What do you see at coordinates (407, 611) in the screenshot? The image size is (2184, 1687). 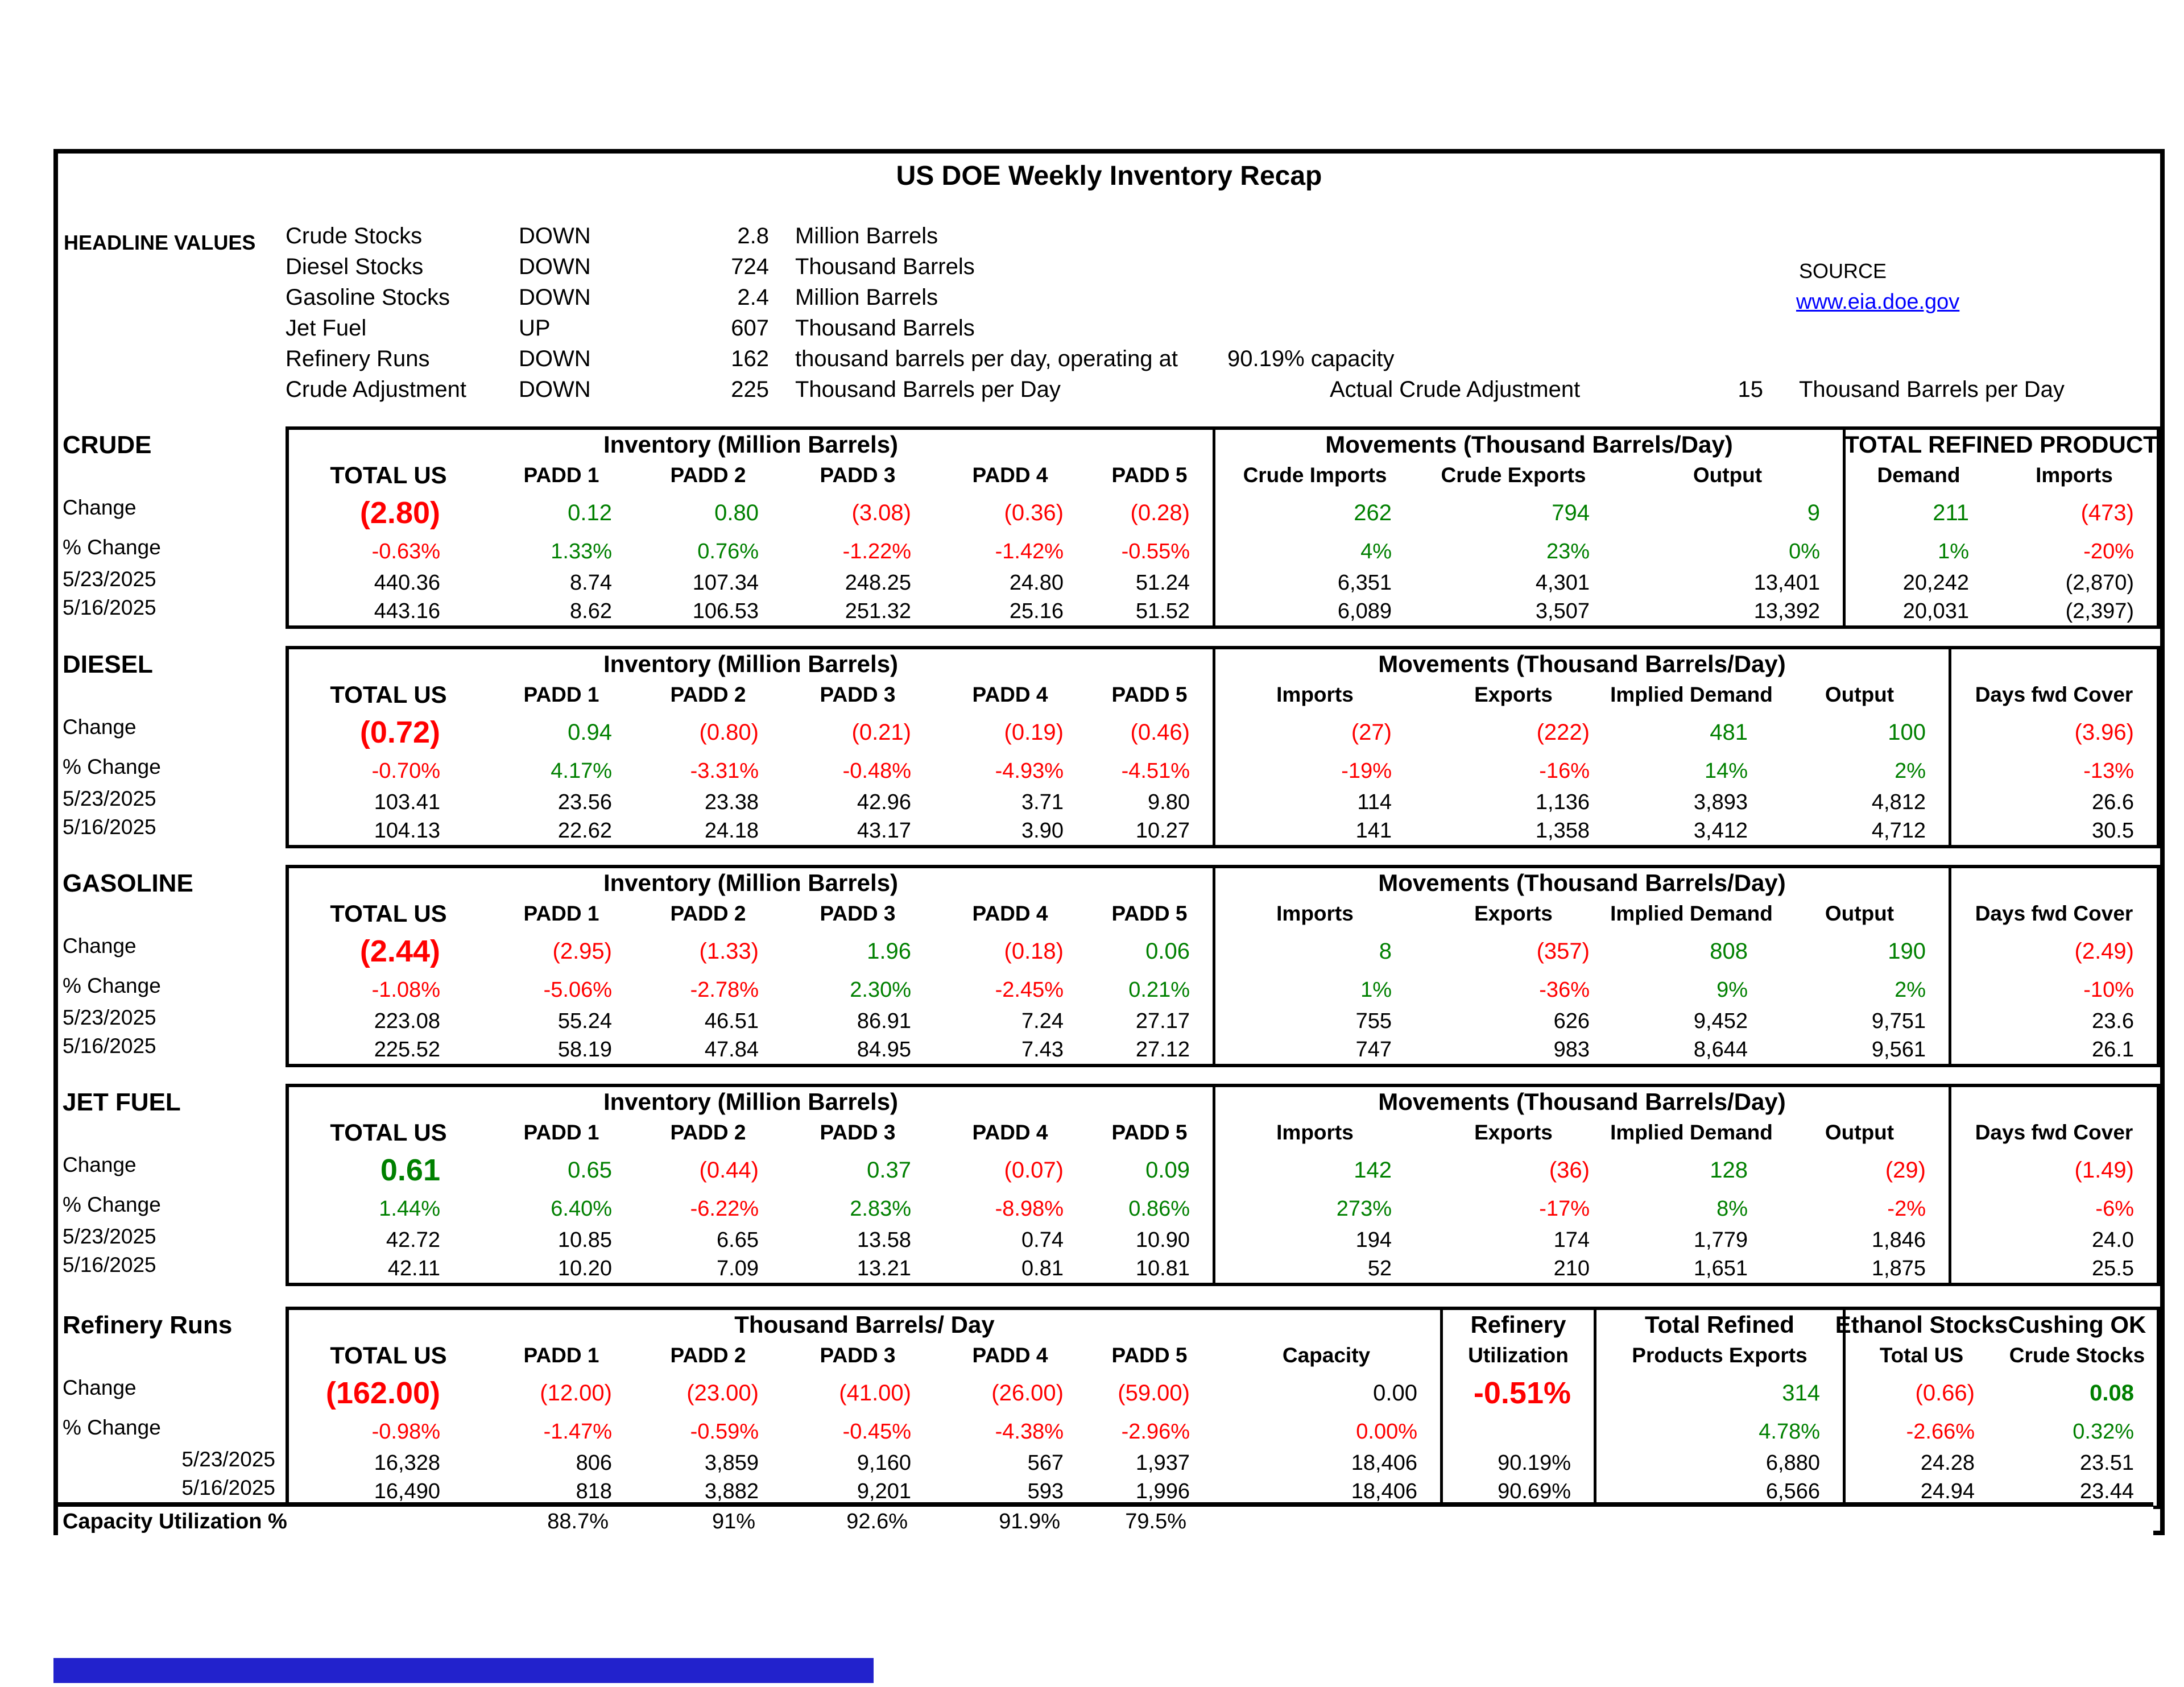 I see `value-cell: 443.16` at bounding box center [407, 611].